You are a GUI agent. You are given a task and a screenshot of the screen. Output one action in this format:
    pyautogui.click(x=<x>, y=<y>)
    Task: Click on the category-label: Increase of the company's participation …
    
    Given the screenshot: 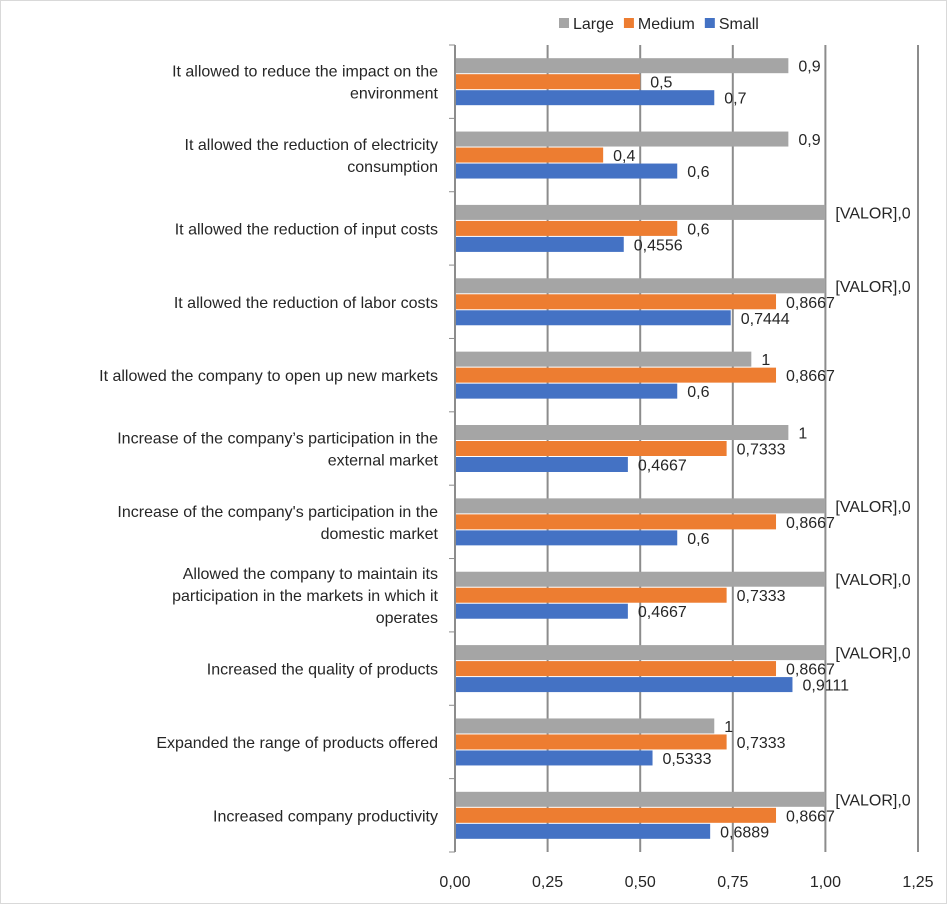 What is the action you would take?
    pyautogui.click(x=277, y=523)
    